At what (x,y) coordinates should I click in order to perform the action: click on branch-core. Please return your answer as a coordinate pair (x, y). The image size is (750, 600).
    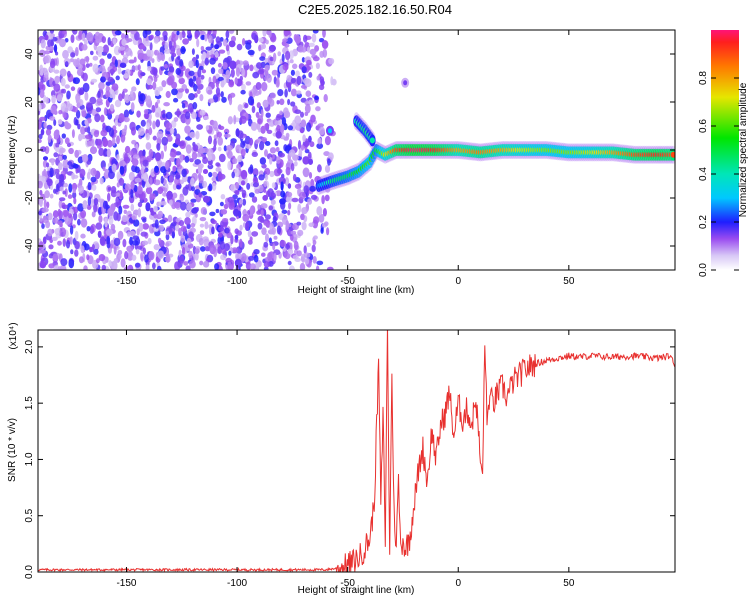
    Looking at the image, I should click on (372, 140).